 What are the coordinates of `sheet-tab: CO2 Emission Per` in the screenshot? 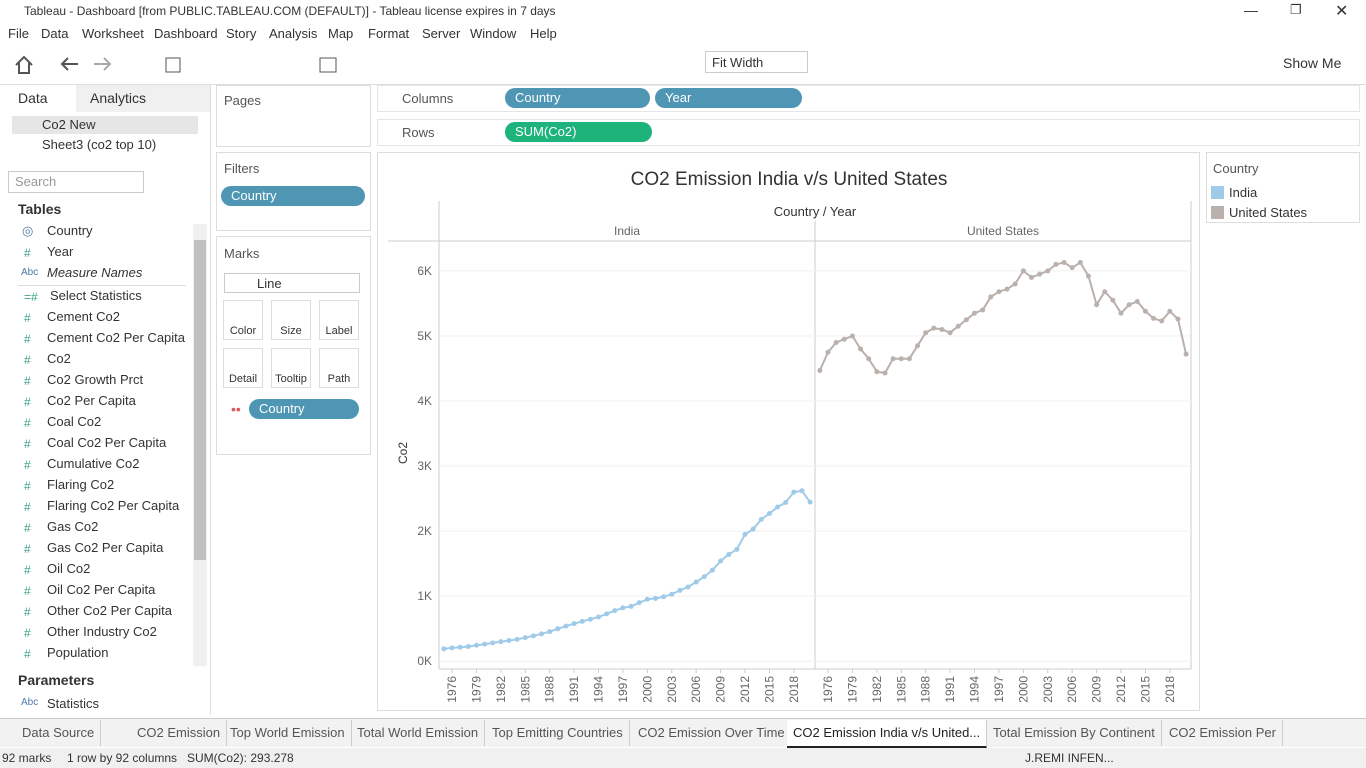 It's located at (1223, 733).